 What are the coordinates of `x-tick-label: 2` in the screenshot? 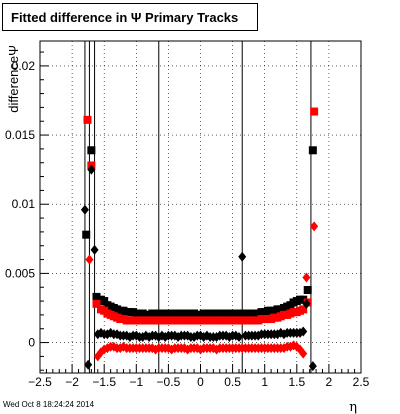 It's located at (329, 382).